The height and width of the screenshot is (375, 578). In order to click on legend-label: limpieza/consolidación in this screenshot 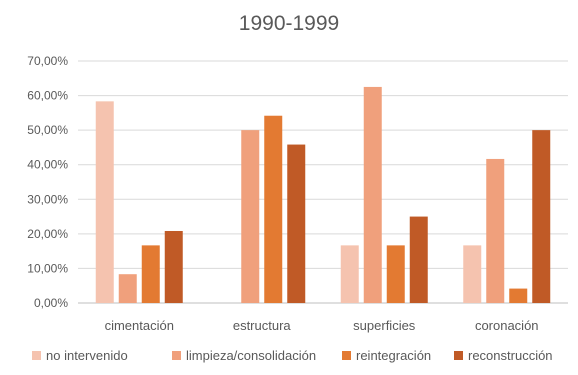, I will do `click(251, 355)`.